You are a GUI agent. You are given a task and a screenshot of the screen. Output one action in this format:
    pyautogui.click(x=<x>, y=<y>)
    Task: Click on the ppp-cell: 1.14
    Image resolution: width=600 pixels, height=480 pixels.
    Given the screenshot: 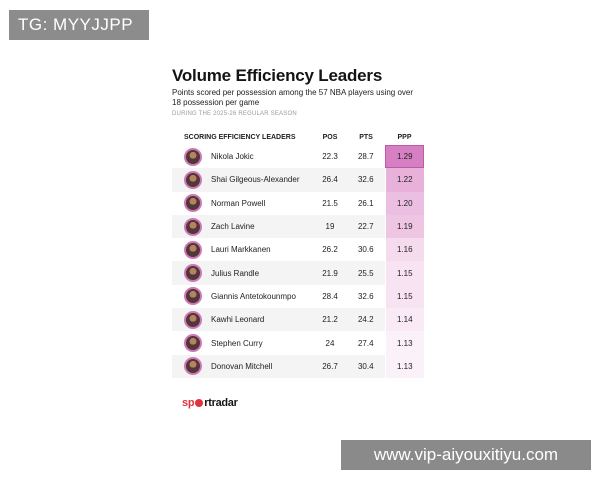 What is the action you would take?
    pyautogui.click(x=404, y=320)
    